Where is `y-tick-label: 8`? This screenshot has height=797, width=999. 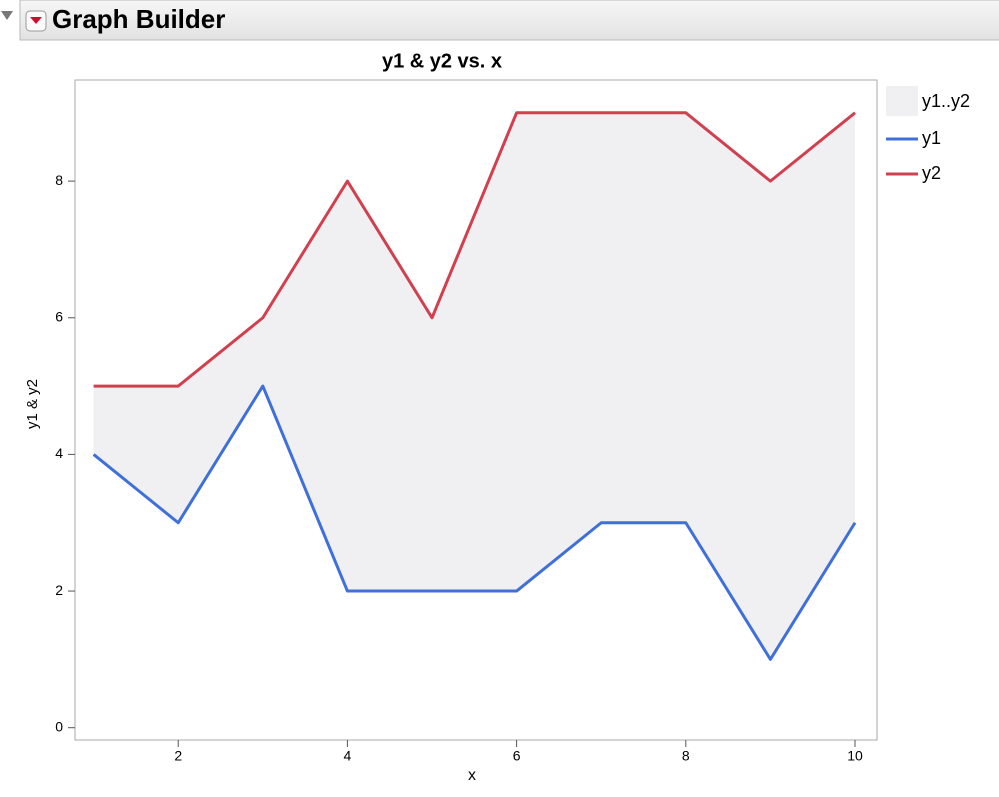
y-tick-label: 8 is located at coordinates (59, 180).